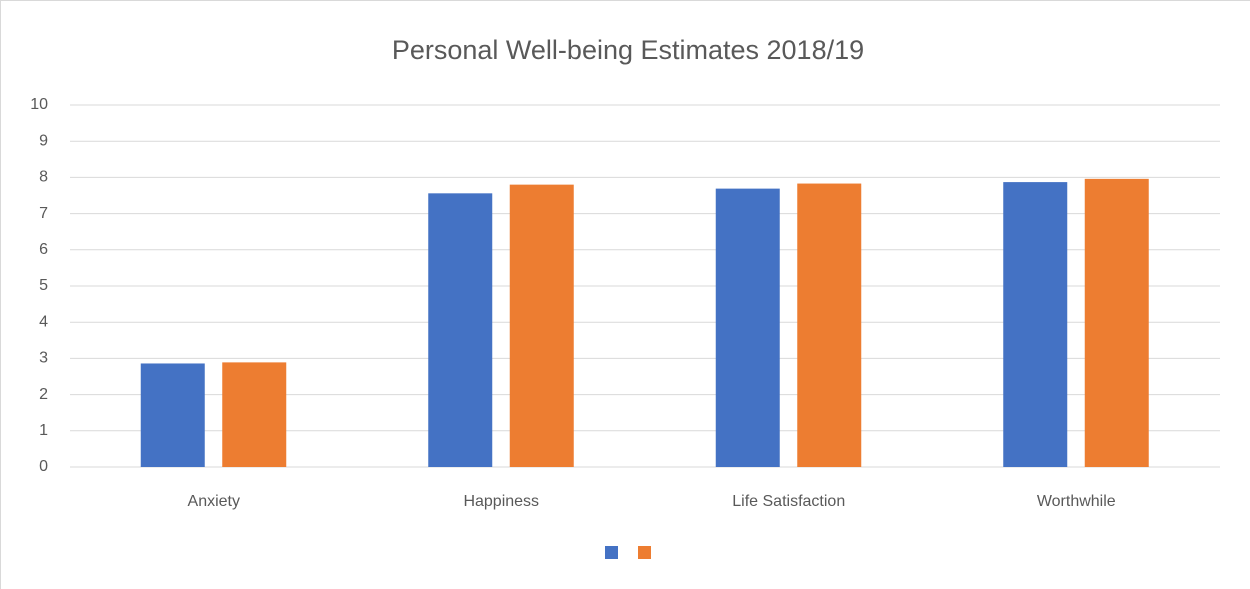 This screenshot has width=1250, height=589. Describe the element at coordinates (1076, 501) in the screenshot. I see `x-tick-label: Worthwhile` at that location.